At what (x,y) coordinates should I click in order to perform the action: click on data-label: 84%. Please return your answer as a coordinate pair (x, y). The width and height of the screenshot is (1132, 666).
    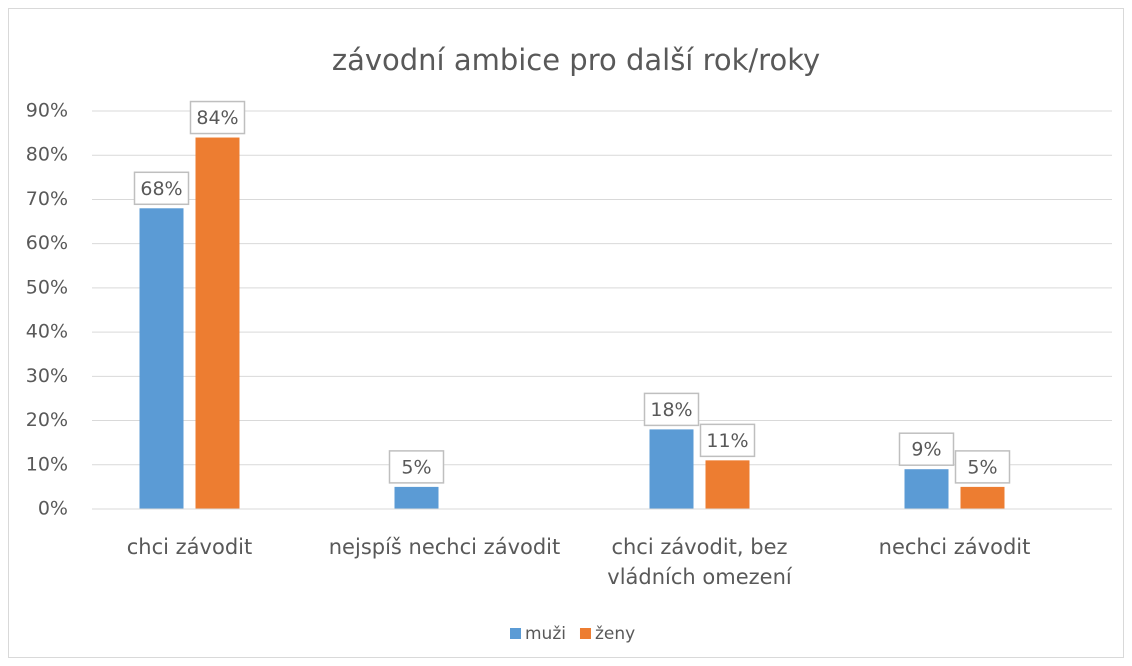
    Looking at the image, I should click on (217, 118).